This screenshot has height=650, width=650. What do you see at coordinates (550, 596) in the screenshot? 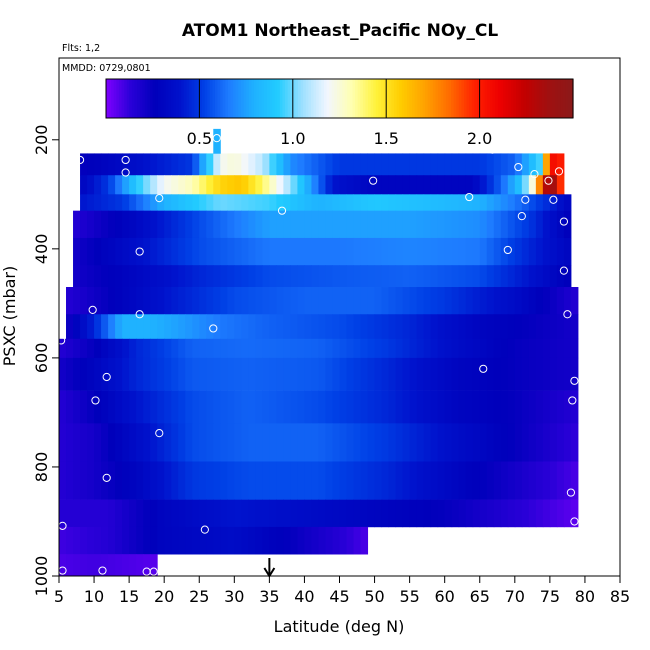
I see `x-tick-label: 75` at bounding box center [550, 596].